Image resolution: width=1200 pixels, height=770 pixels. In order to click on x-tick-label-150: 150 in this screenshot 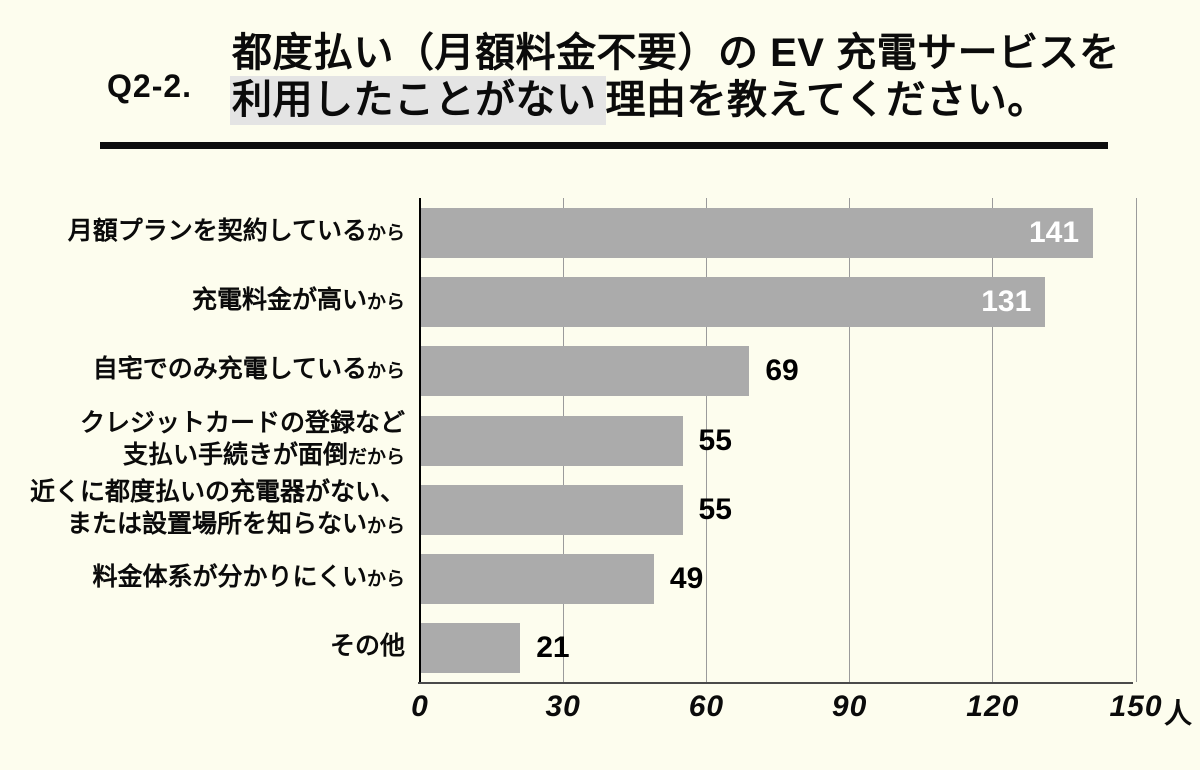, I will do `click(1136, 706)`.